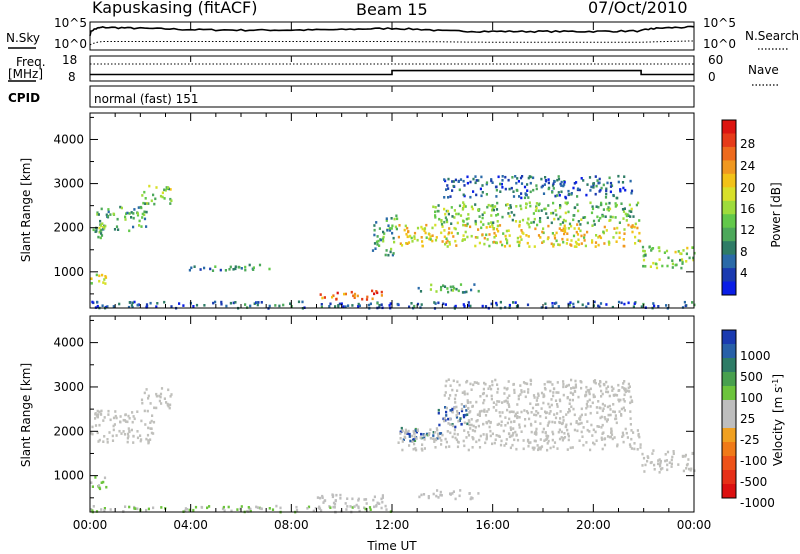  What do you see at coordinates (70, 23) in the screenshot?
I see `noise-tick-left-top: 10^5` at bounding box center [70, 23].